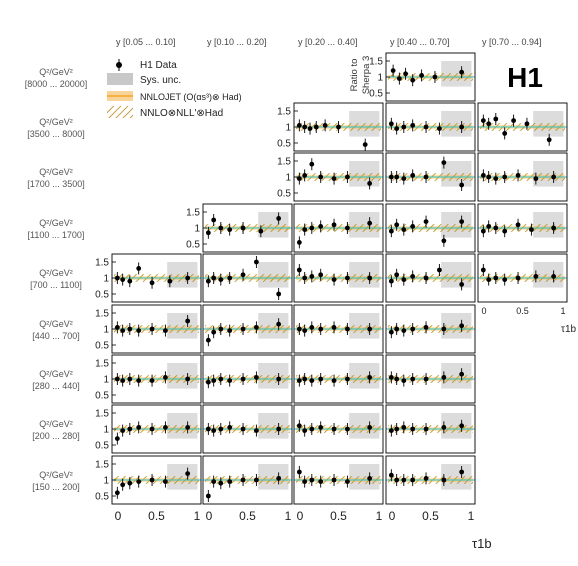 This screenshot has height=566, width=578. What do you see at coordinates (120, 79) in the screenshot?
I see `legend-sys-unc-swatch` at bounding box center [120, 79].